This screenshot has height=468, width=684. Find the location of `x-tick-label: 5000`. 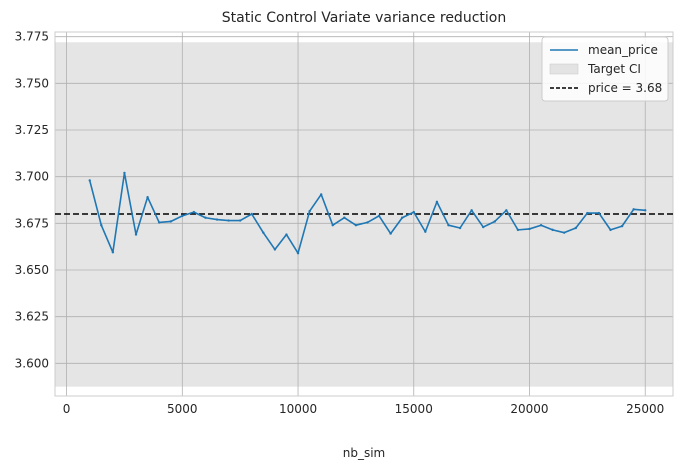

x-tick-label: 5000 is located at coordinates (182, 409).